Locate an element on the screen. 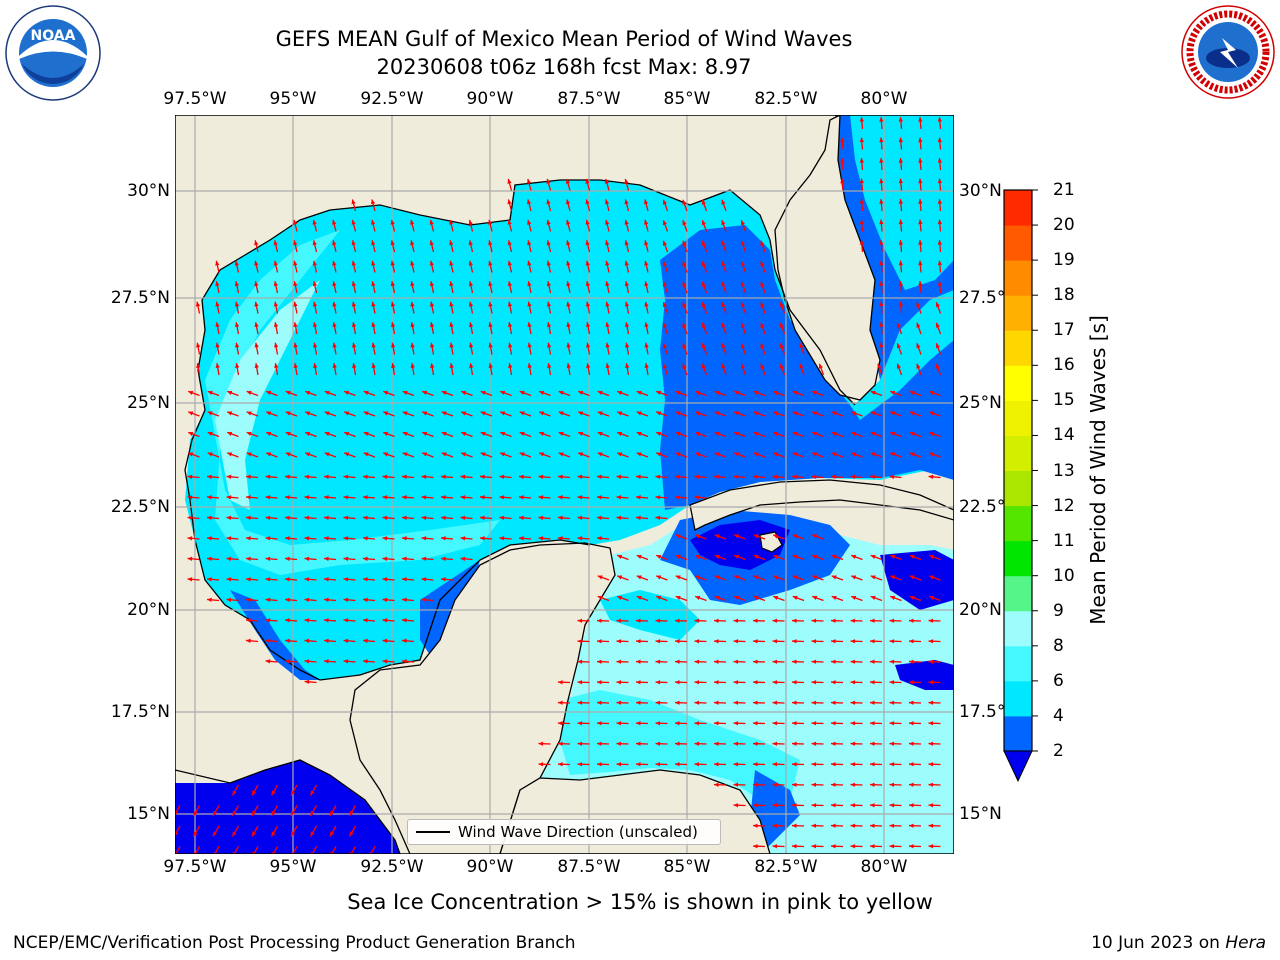 This screenshot has height=960, width=1280. lon-label-top: 92.5°W is located at coordinates (392, 99).